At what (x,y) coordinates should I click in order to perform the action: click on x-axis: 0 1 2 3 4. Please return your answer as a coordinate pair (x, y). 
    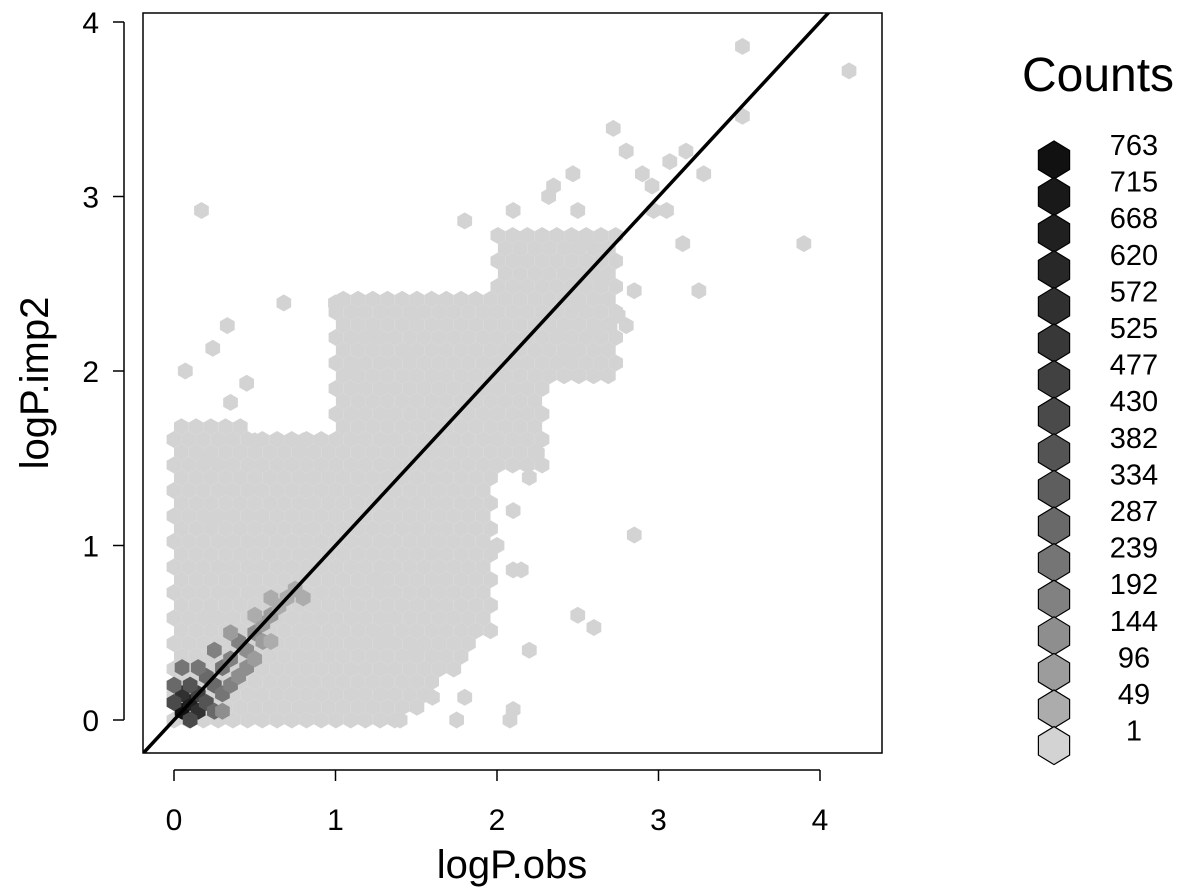
    Looking at the image, I should click on (497, 803).